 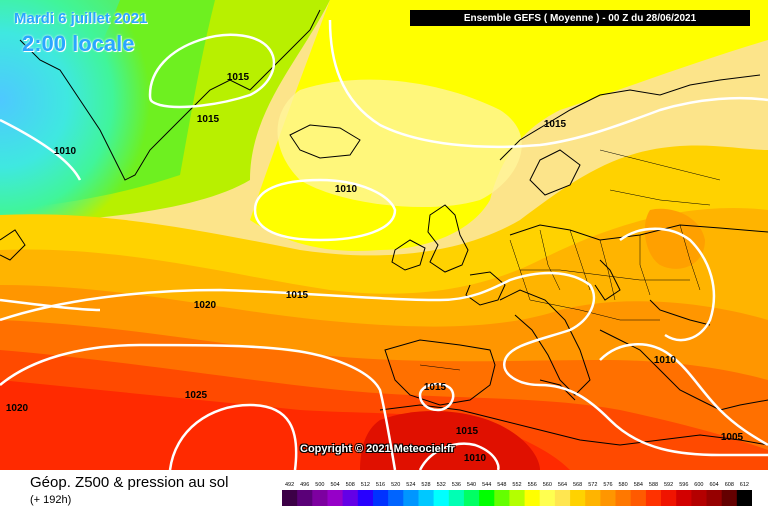 What do you see at coordinates (729, 485) in the screenshot?
I see `legend-tick-label: 608` at bounding box center [729, 485].